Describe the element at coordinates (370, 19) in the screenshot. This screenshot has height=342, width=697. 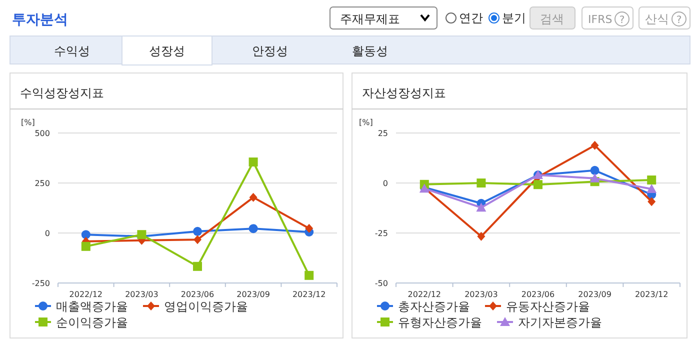
I see `text: 주재무제표` at that location.